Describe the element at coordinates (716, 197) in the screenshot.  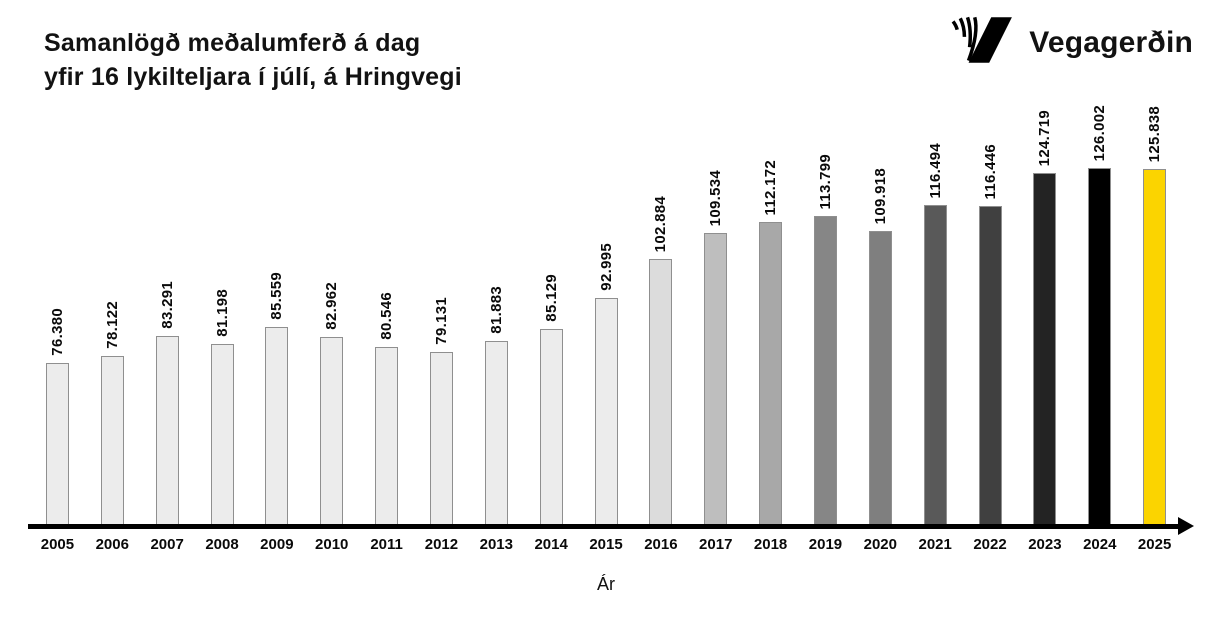
I see `bar-value-label: 109.534` at that location.